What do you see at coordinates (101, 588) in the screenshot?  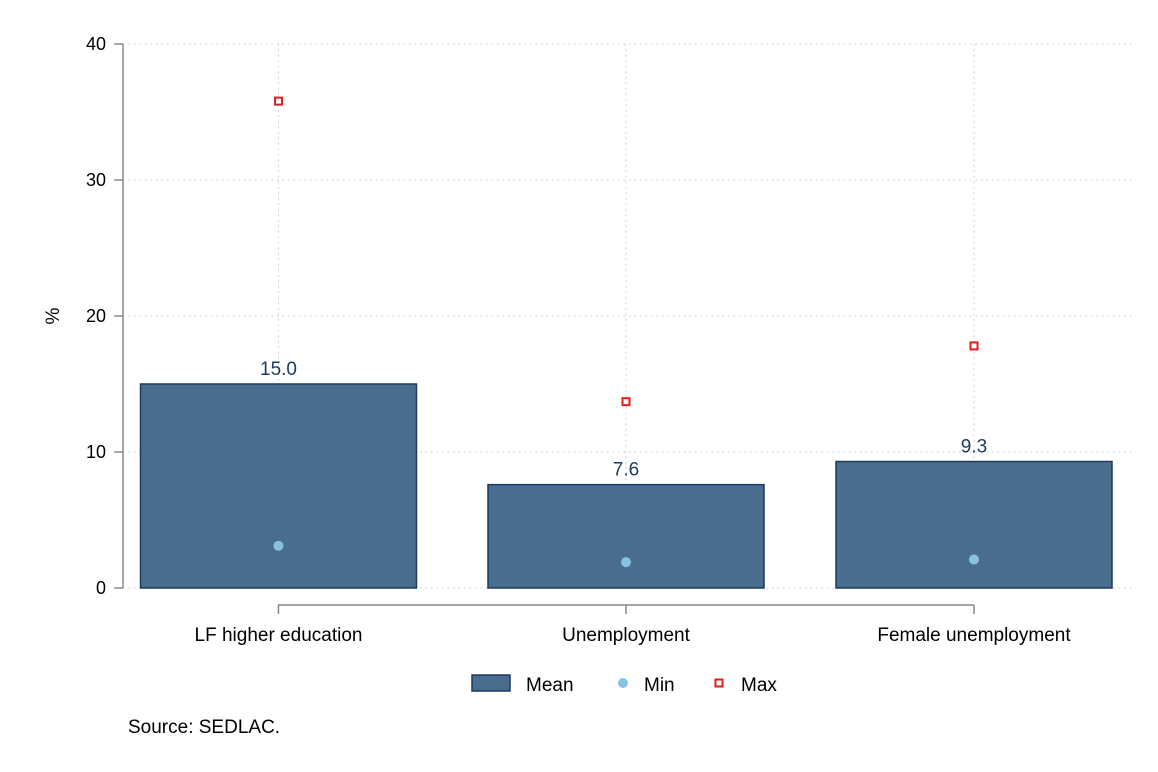 I see `y-tick-label: 0` at bounding box center [101, 588].